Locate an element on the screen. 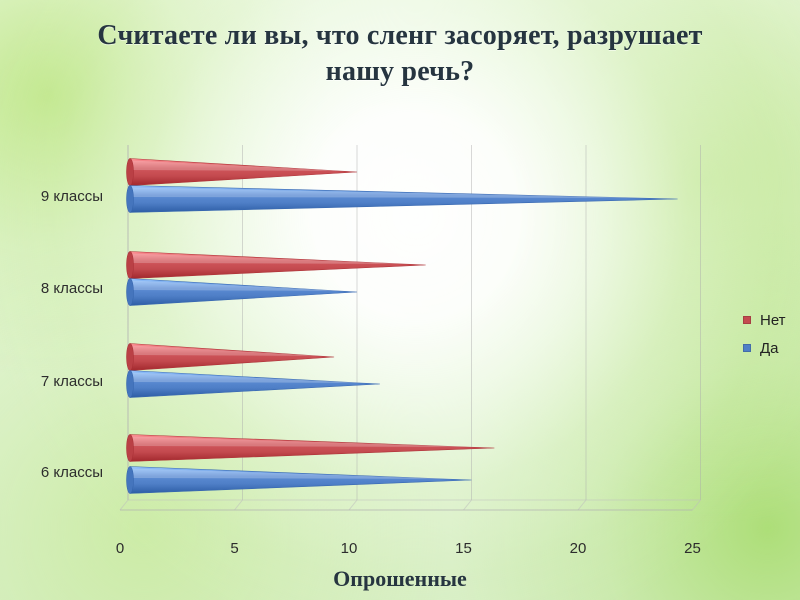  legend-swatch-yes is located at coordinates (747, 348).